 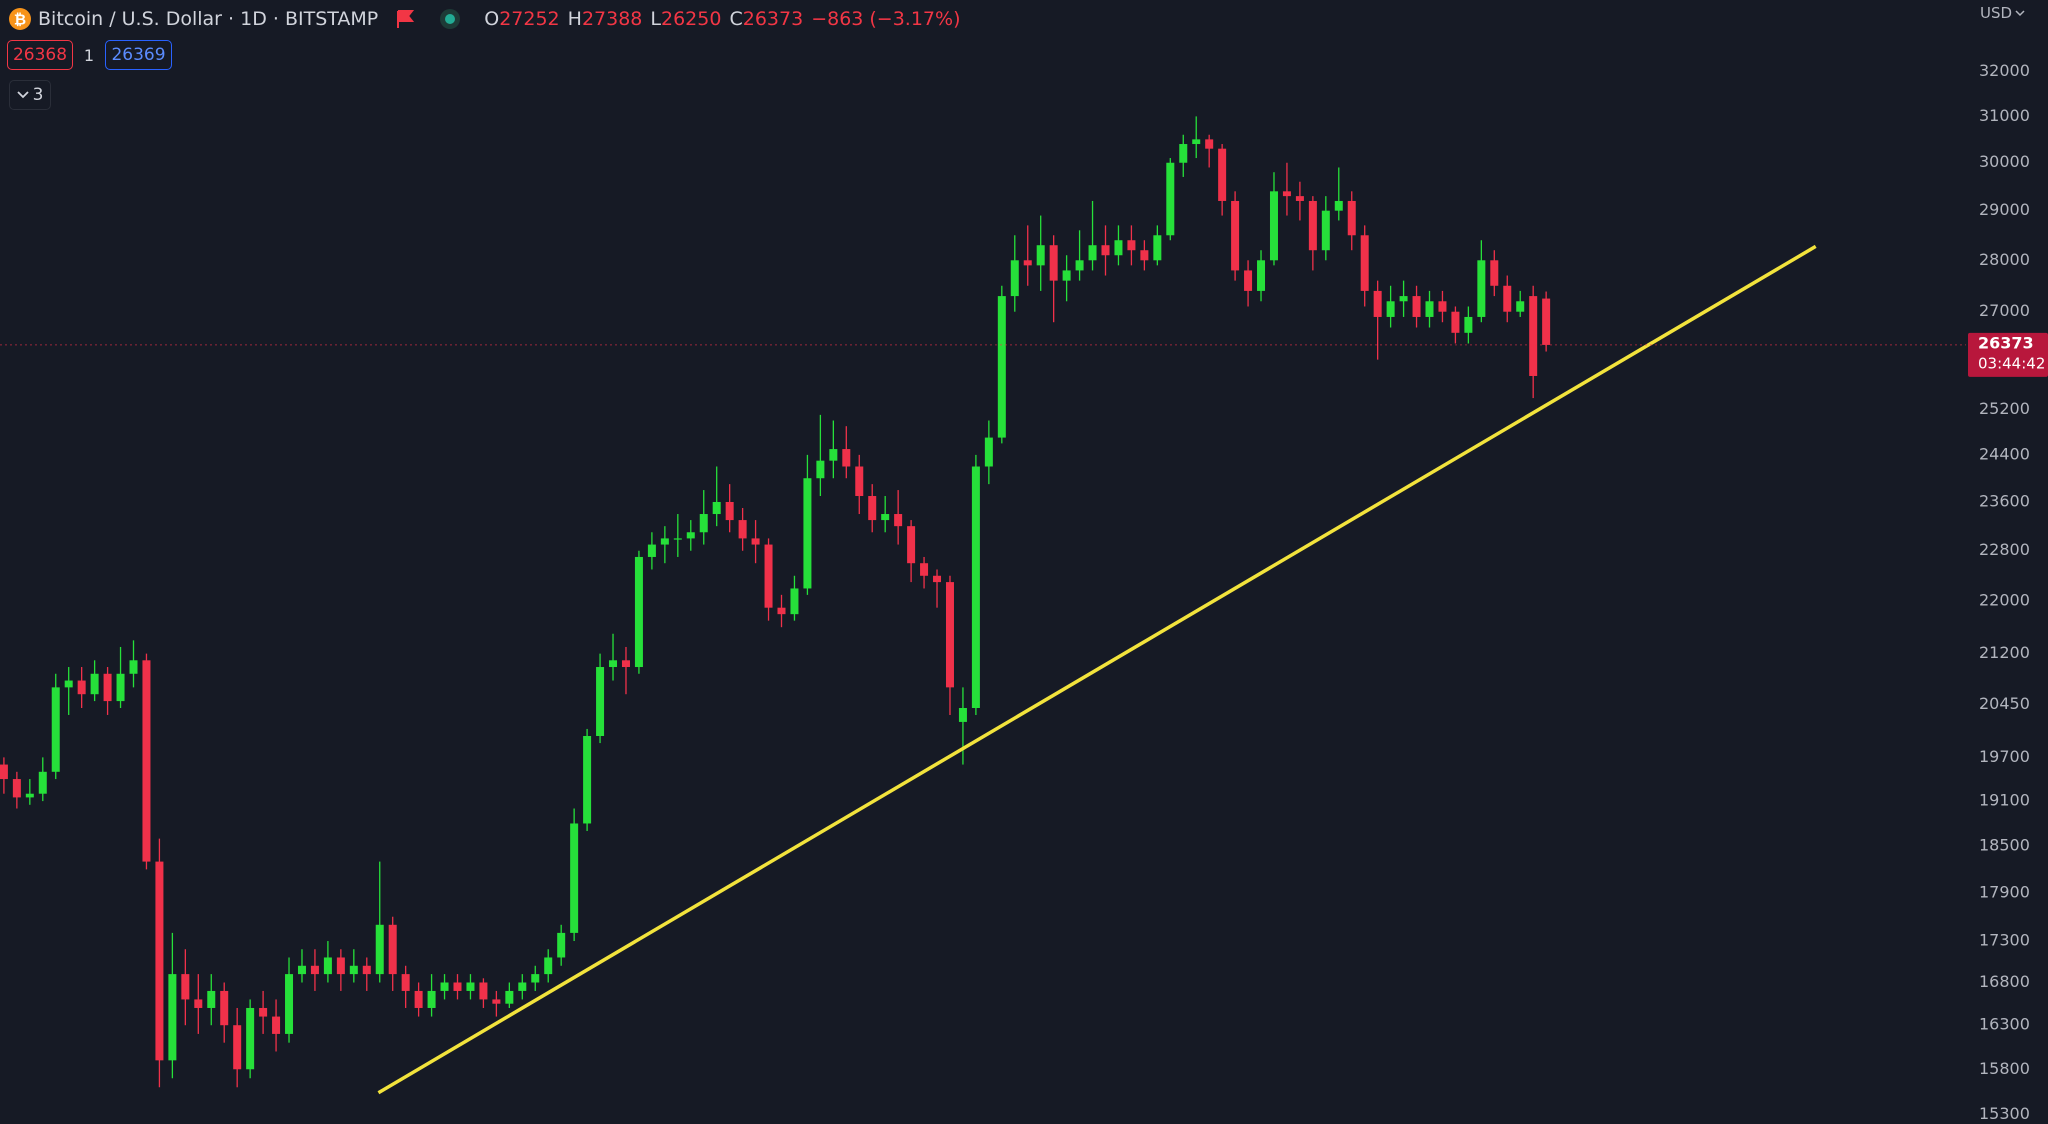 I want to click on currency: USD, so click(x=1996, y=13).